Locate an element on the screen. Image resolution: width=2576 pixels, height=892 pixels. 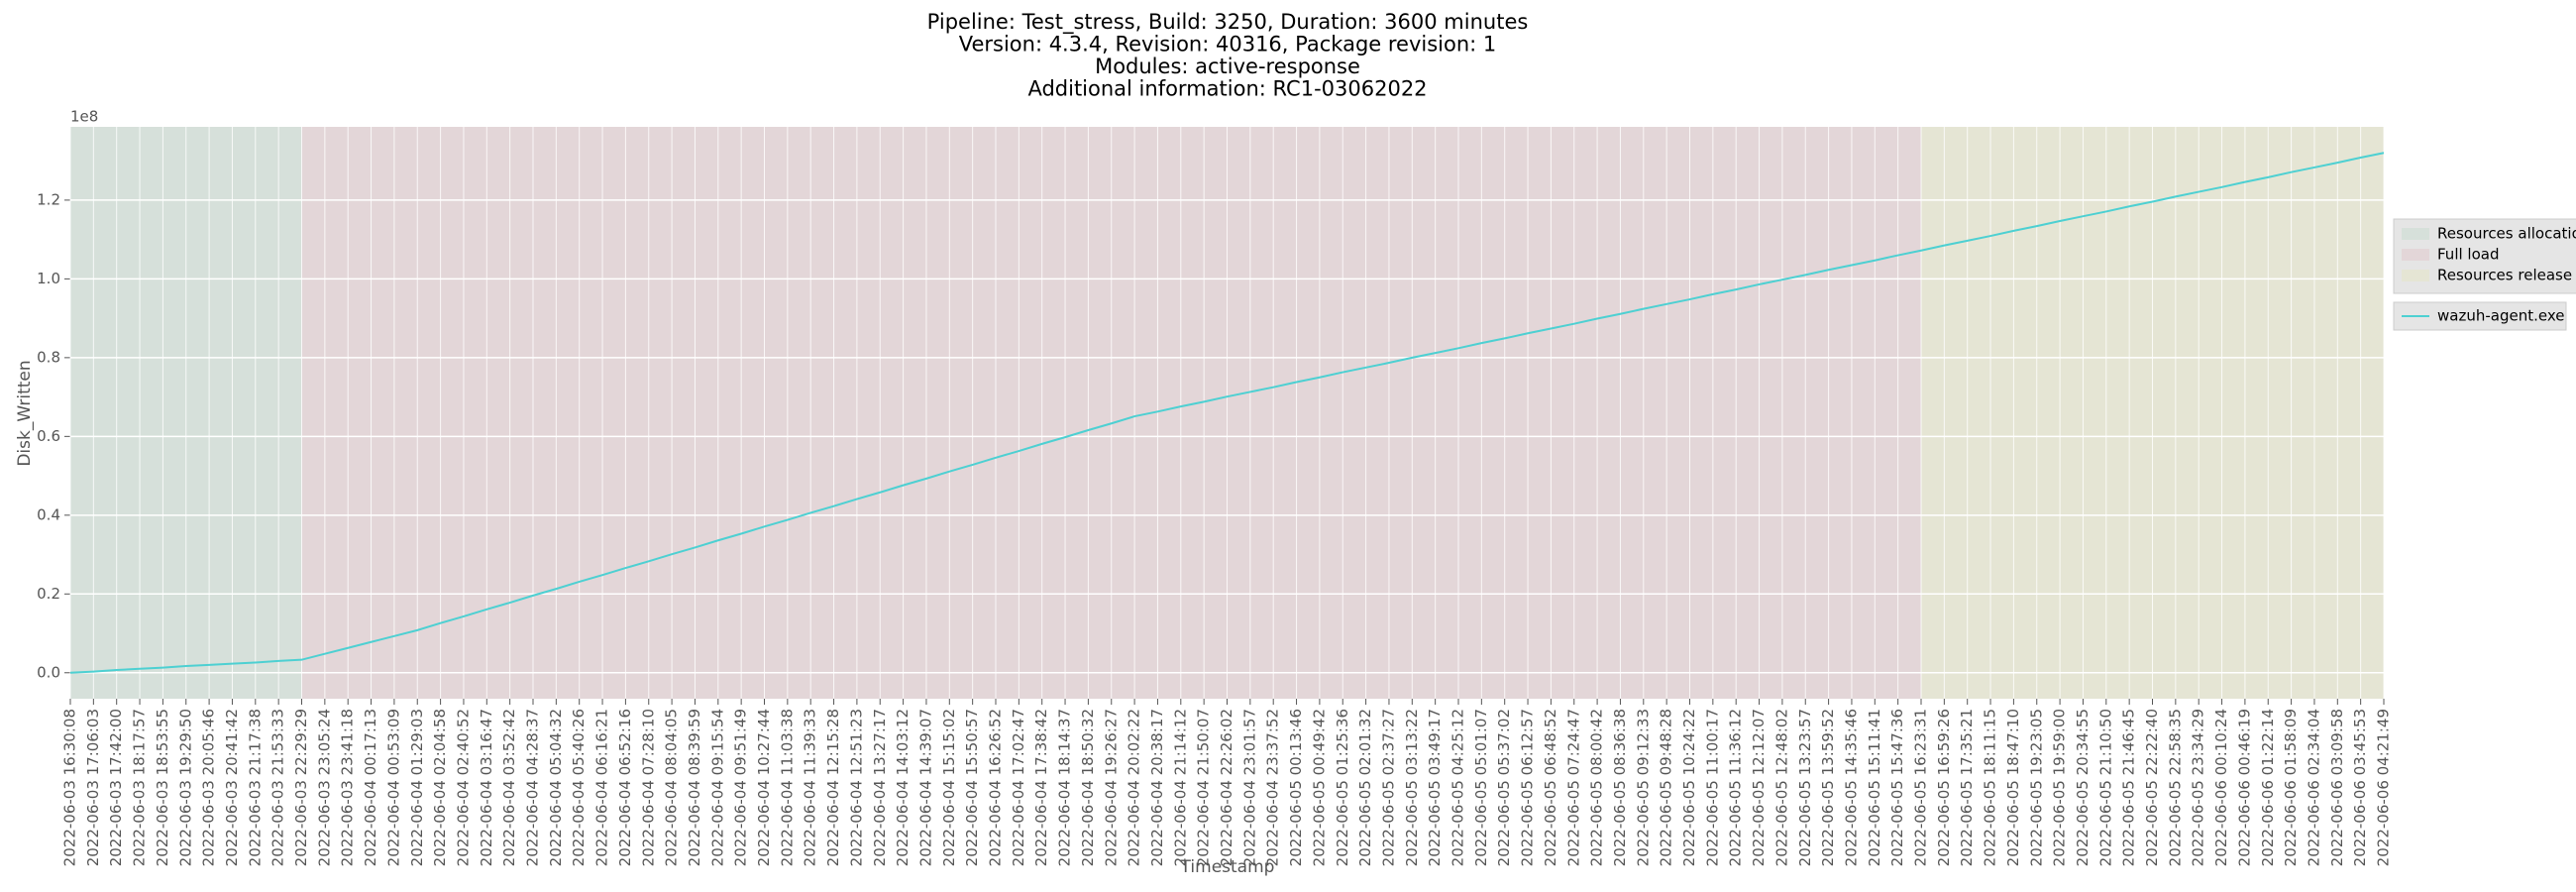
x-tick-label: 2022-06-04 00:17:13 is located at coordinates (370, 787).